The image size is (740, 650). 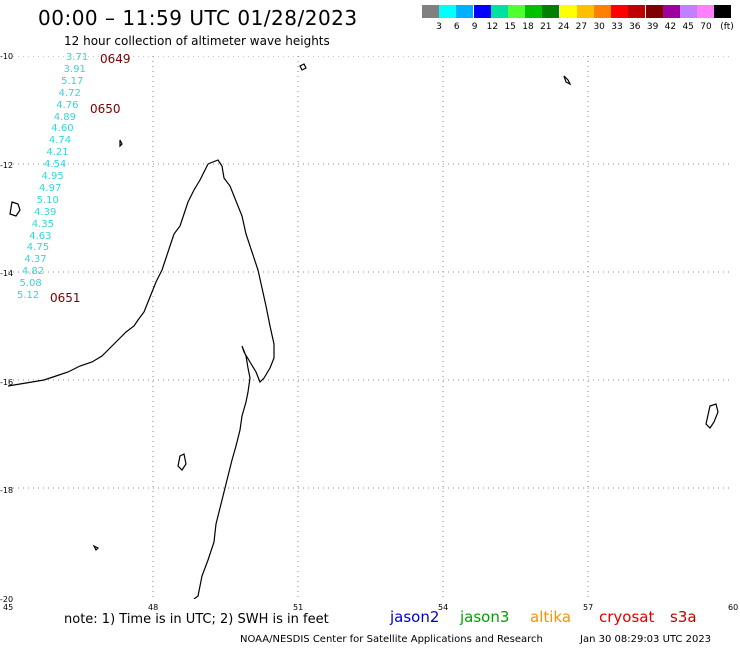 What do you see at coordinates (727, 27) in the screenshot?
I see `legend-unit: (ft)` at bounding box center [727, 27].